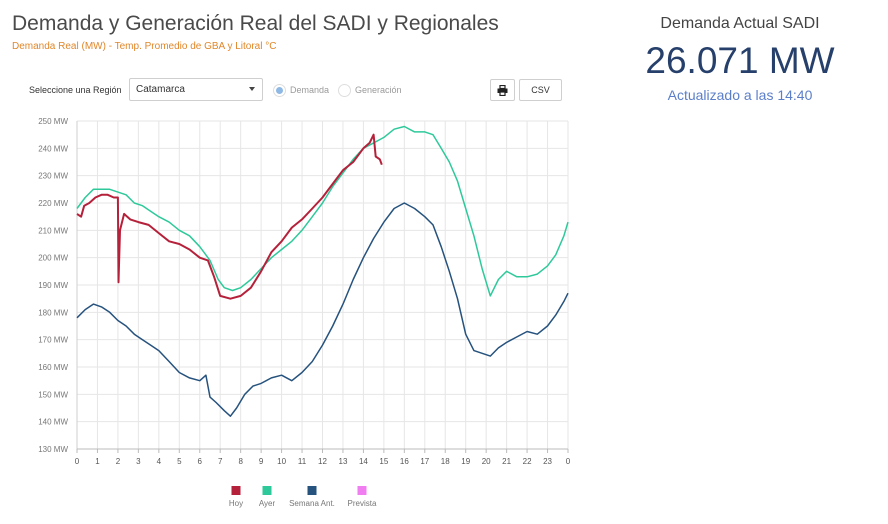  I want to click on y-tick-label: 130 MW, so click(53, 449).